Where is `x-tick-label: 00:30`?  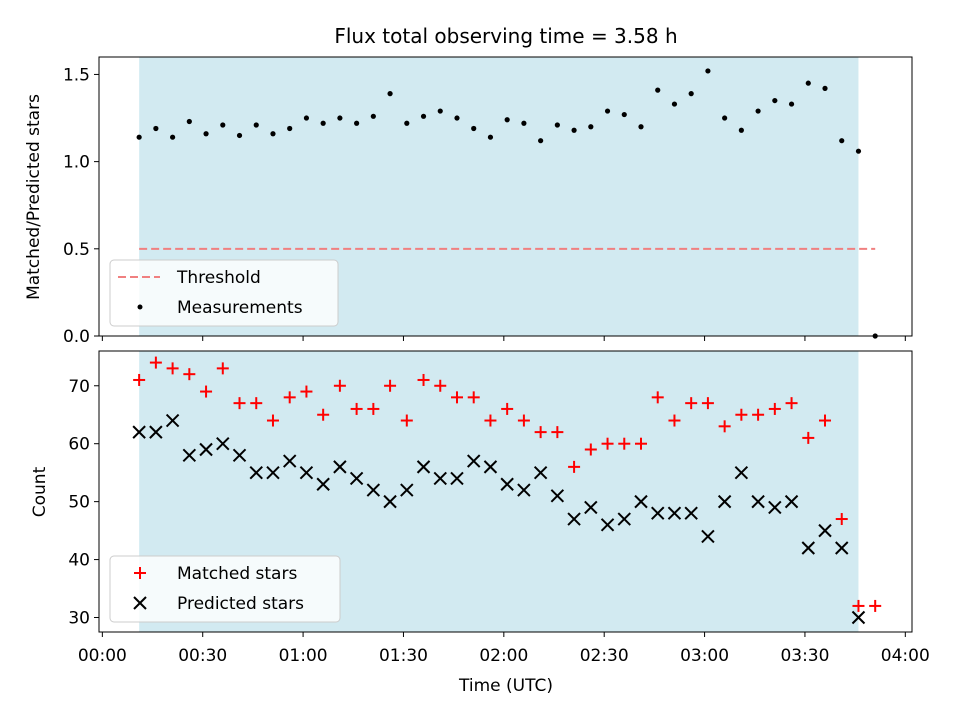
x-tick-label: 00:30 is located at coordinates (202, 656).